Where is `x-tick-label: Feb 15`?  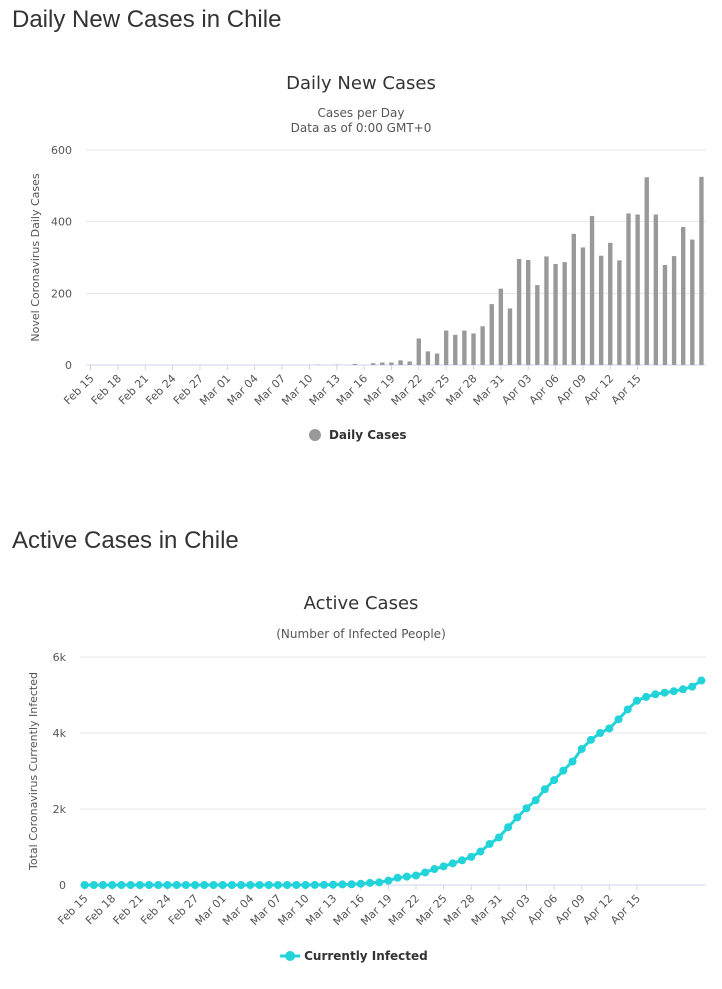
x-tick-label: Feb 15 is located at coordinates (72, 909).